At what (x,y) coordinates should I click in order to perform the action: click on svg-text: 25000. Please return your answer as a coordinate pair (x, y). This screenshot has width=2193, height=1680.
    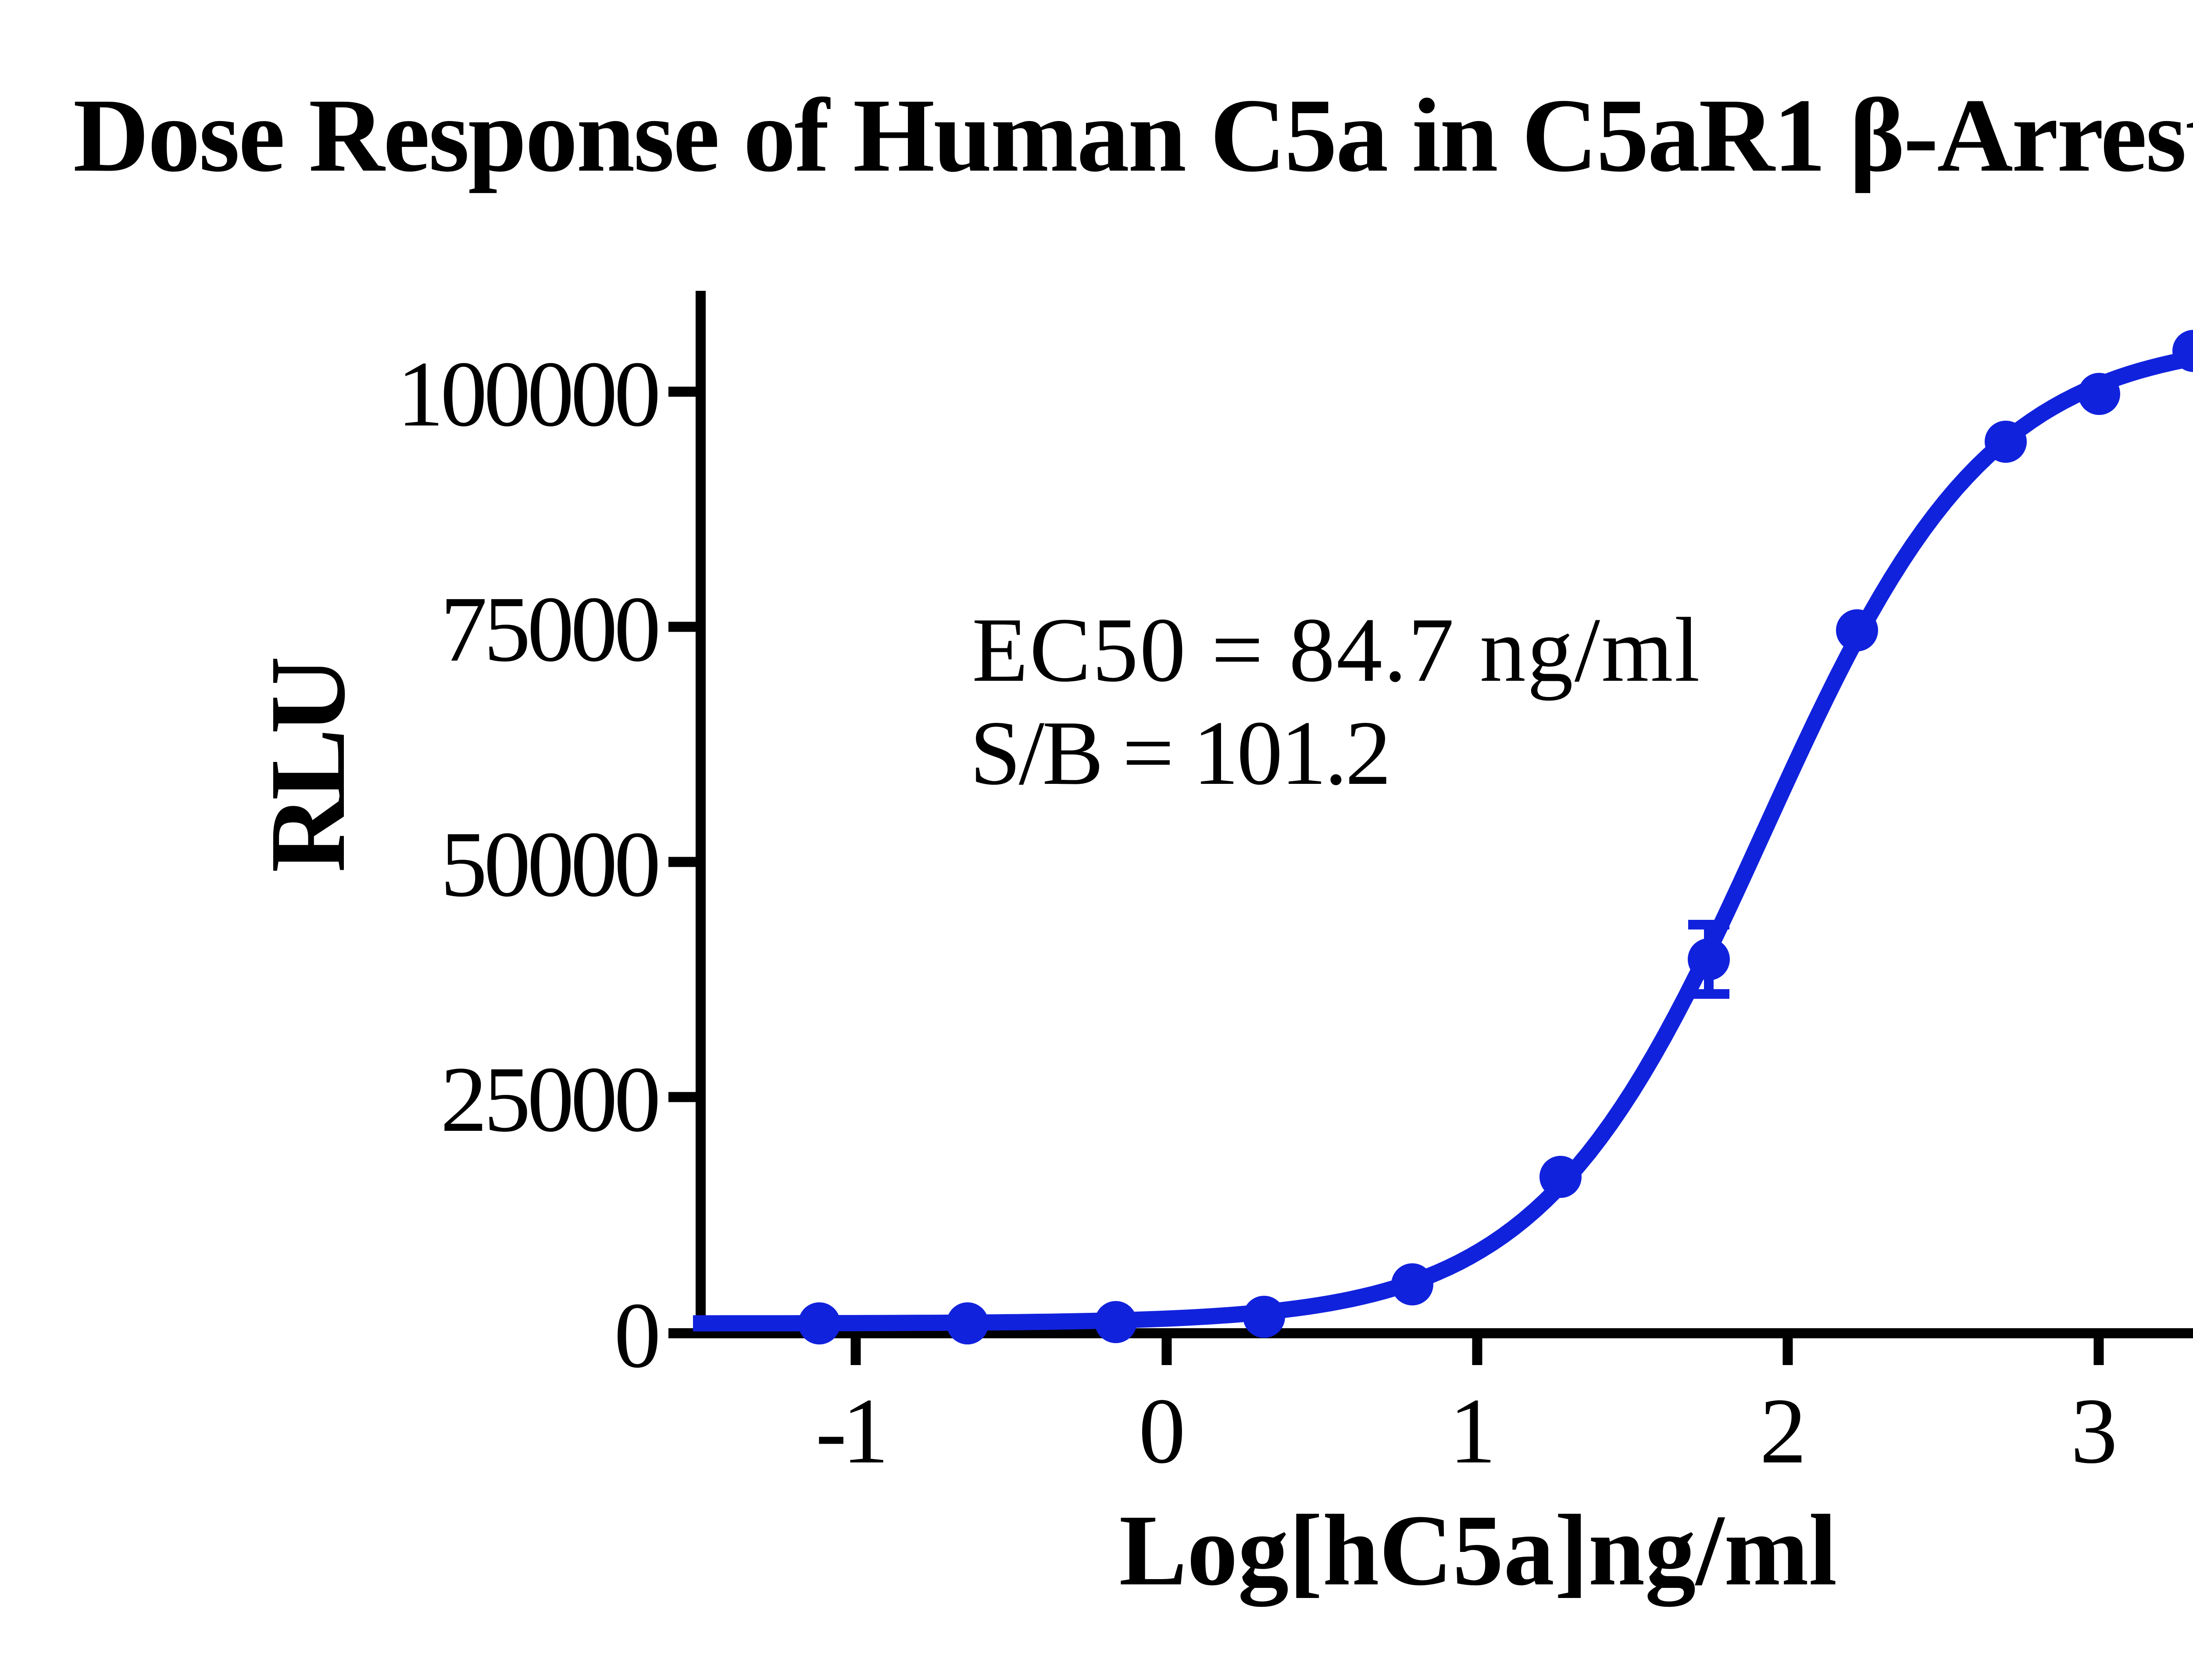
    Looking at the image, I should click on (548, 1099).